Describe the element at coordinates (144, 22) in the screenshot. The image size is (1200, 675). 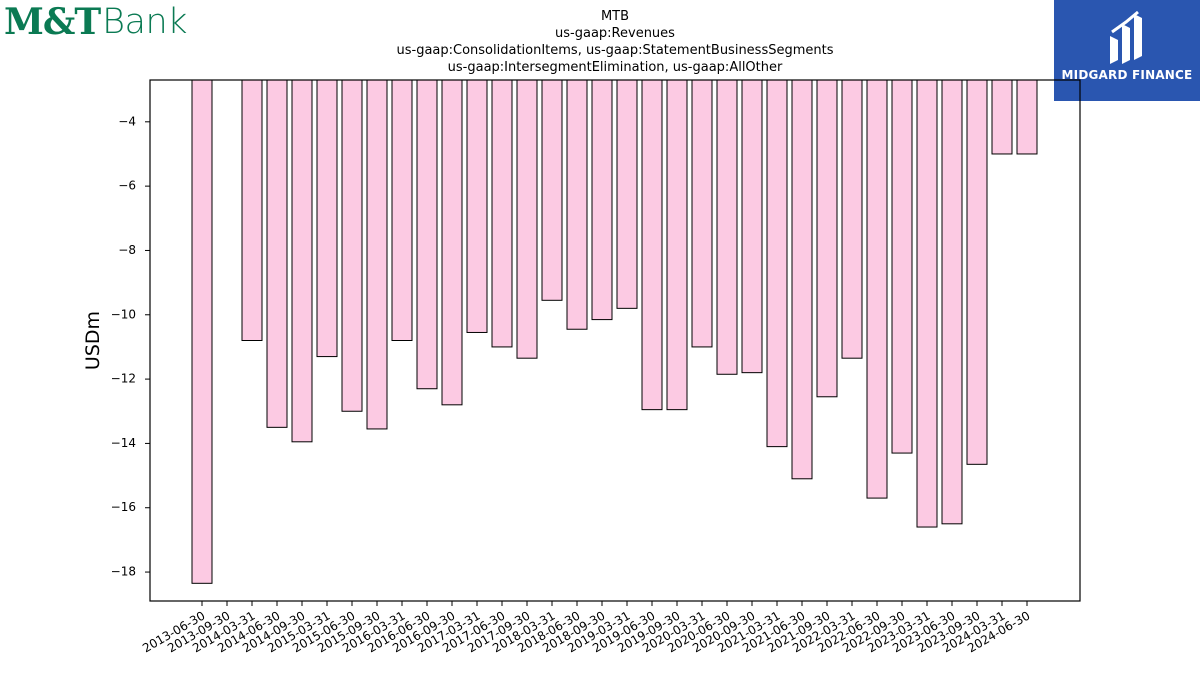
I see `logo-bank-text: Bank` at that location.